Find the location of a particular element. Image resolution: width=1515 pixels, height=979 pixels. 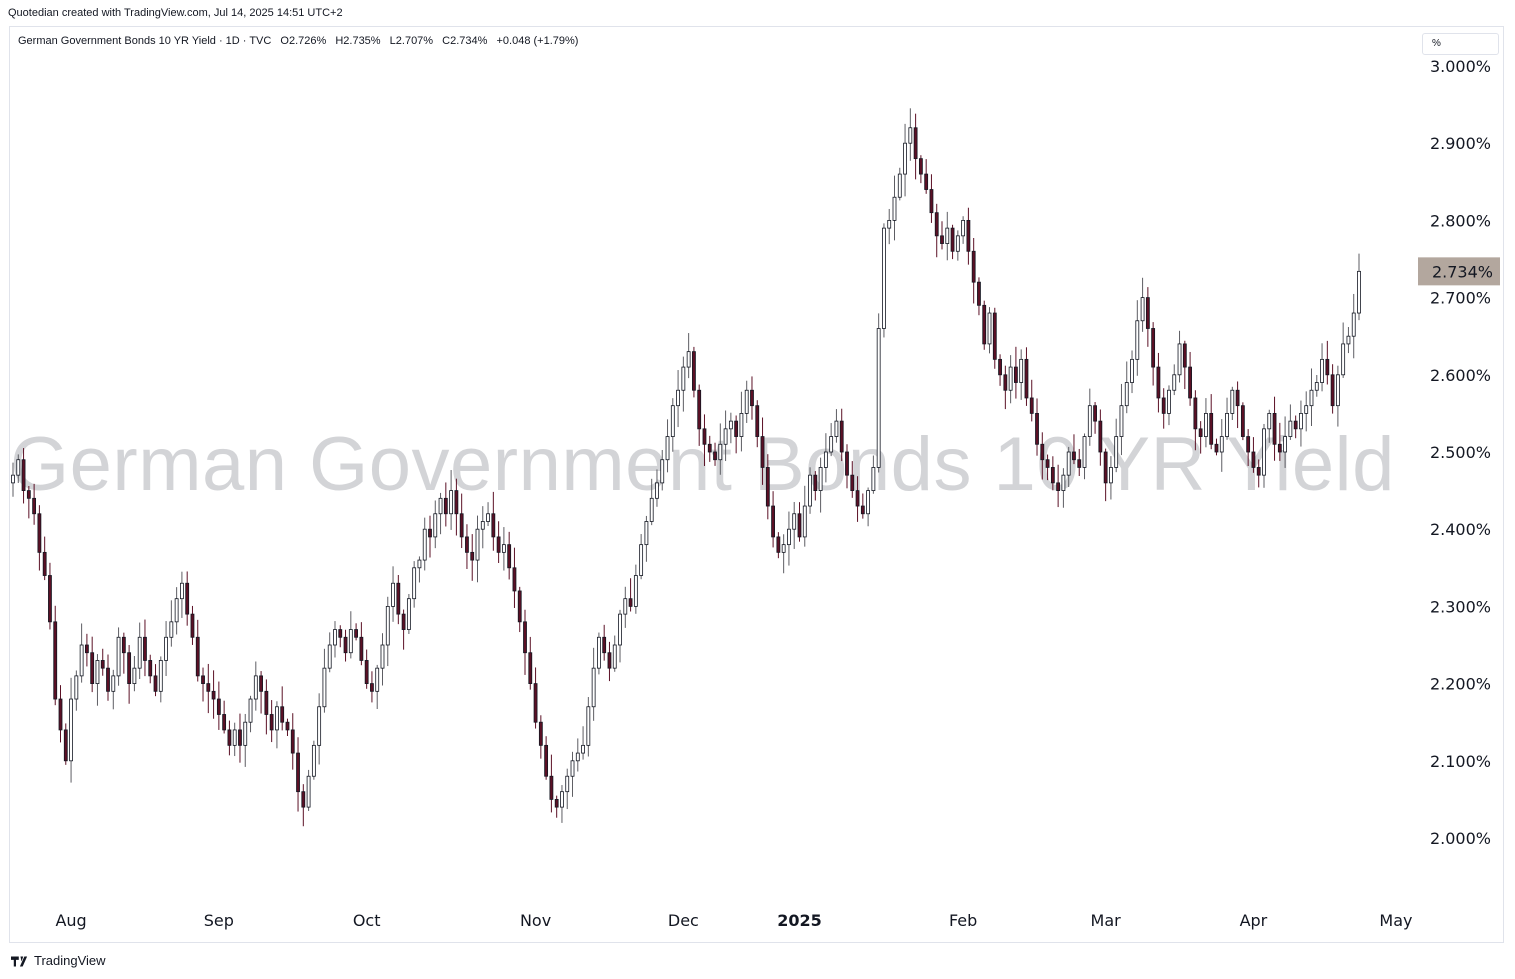

price-unit-button: % is located at coordinates (1460, 44).